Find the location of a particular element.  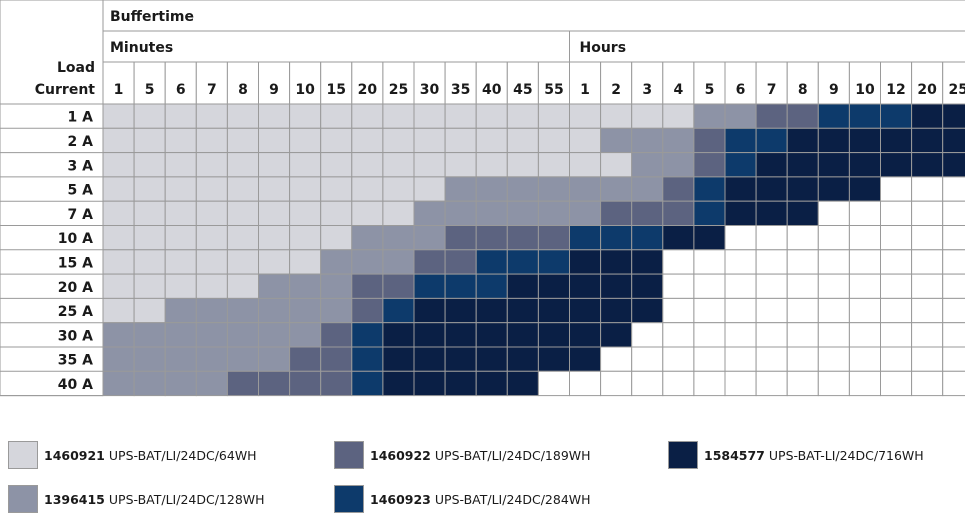

row-label: 40 A is located at coordinates (75, 385).